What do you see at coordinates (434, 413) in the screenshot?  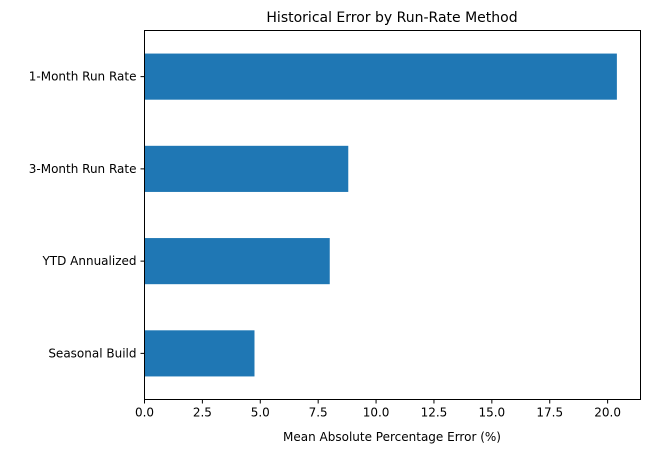 I see `x-tick-label: 12.5` at bounding box center [434, 413].